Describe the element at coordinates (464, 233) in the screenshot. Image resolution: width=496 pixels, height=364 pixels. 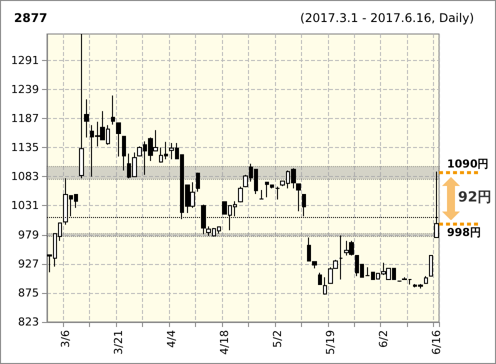
I see `ref-line-label: 998円` at that location.